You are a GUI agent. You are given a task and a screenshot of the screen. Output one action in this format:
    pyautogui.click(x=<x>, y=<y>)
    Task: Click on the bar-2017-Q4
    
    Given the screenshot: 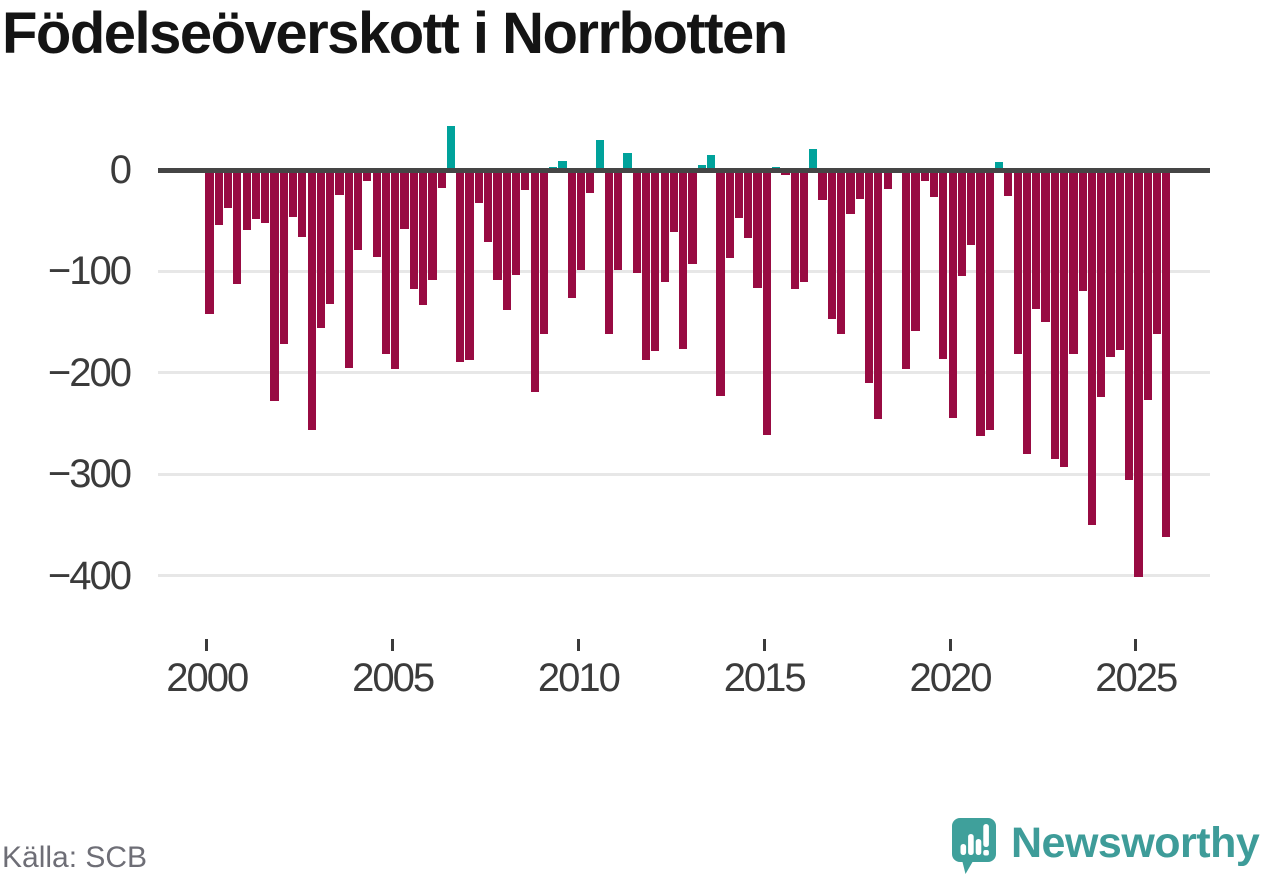 What is the action you would take?
    pyautogui.click(x=869, y=276)
    